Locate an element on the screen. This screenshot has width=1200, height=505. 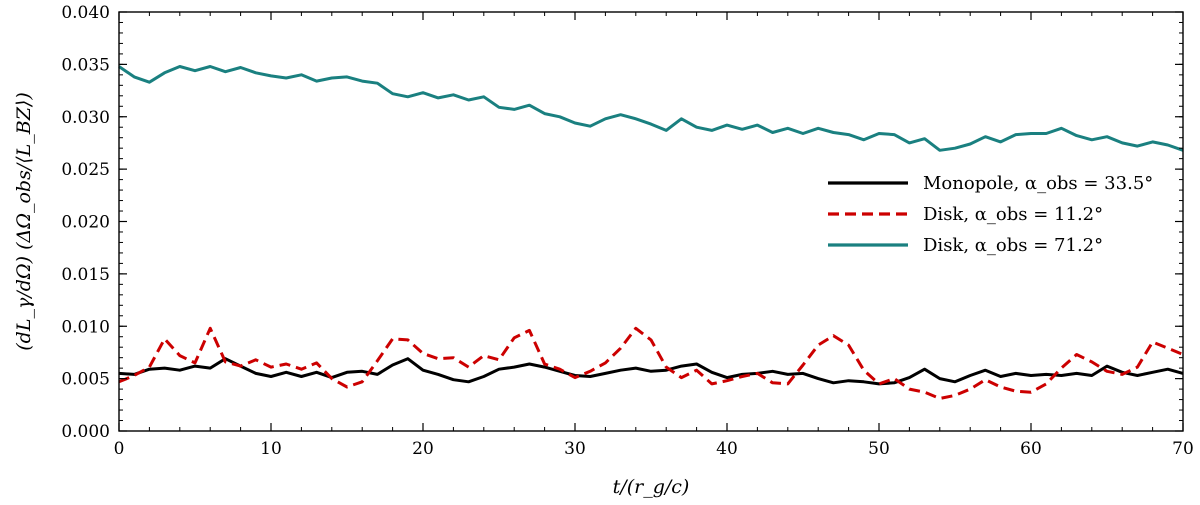
x-axis-label: t/(r_g/c) is located at coordinates (651, 487).